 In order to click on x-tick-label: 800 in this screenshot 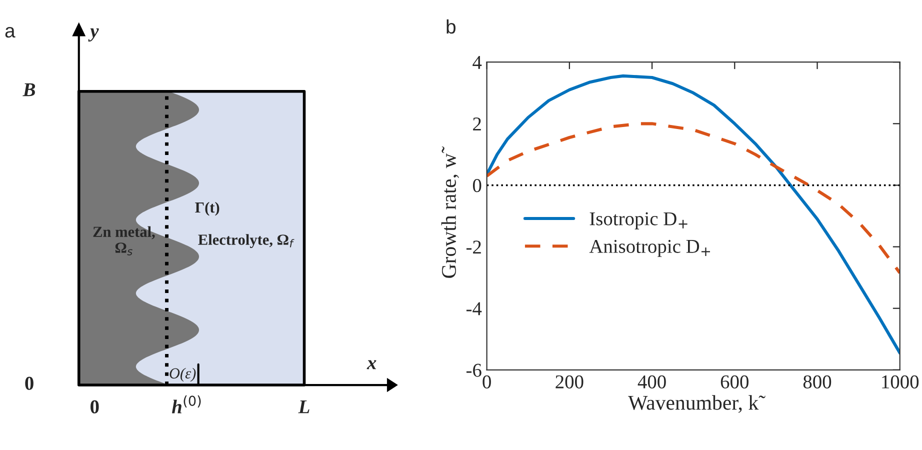, I will do `click(817, 381)`.